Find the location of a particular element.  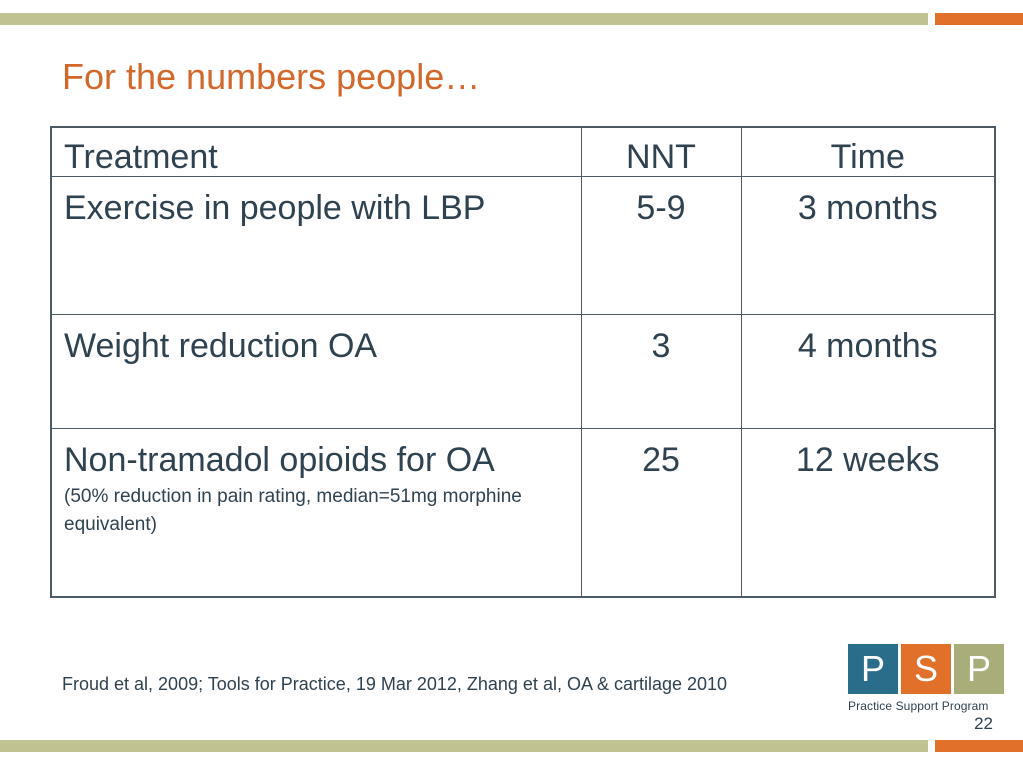

header-time: Time is located at coordinates (868, 151).